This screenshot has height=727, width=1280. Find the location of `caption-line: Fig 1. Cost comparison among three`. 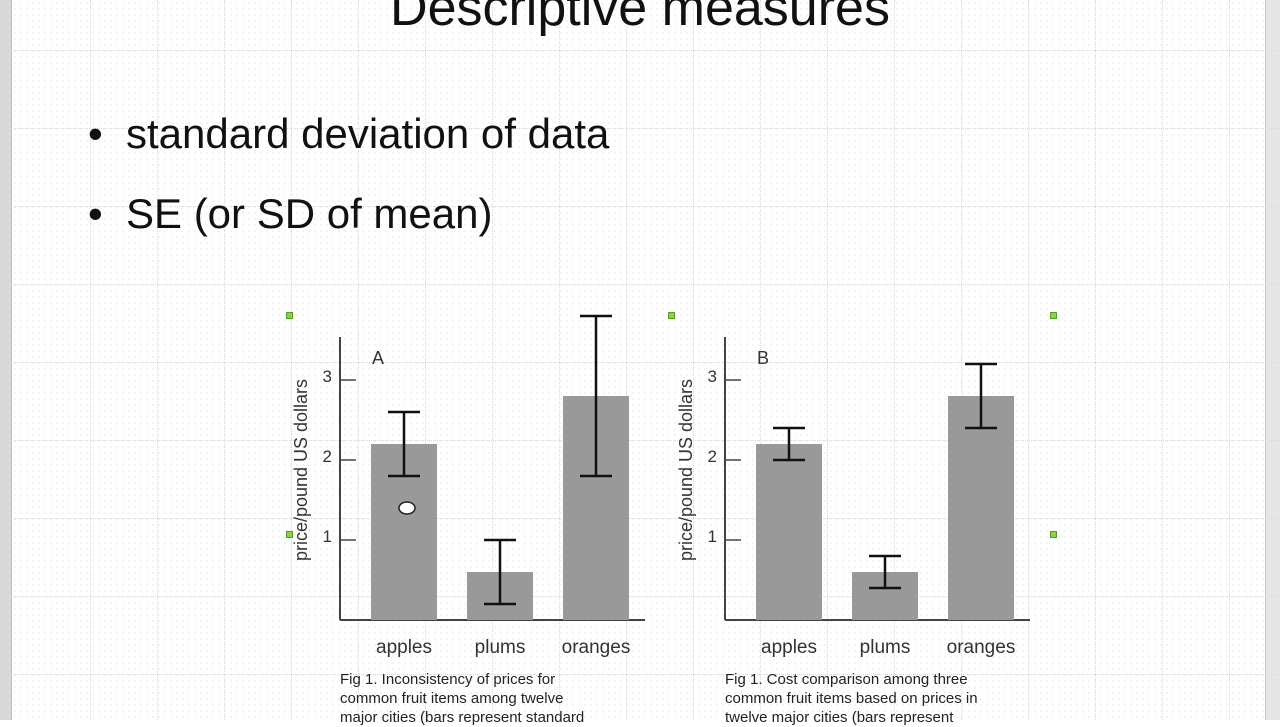

caption-line: Fig 1. Cost comparison among three is located at coordinates (846, 679).